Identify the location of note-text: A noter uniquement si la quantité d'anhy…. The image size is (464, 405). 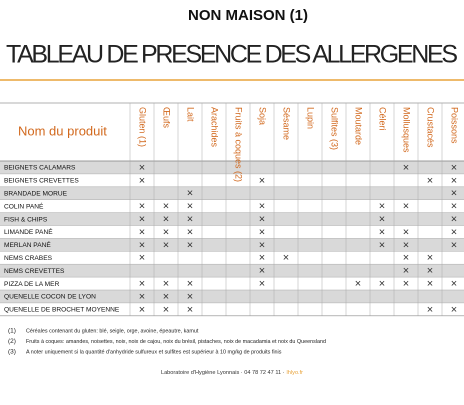
(154, 352).